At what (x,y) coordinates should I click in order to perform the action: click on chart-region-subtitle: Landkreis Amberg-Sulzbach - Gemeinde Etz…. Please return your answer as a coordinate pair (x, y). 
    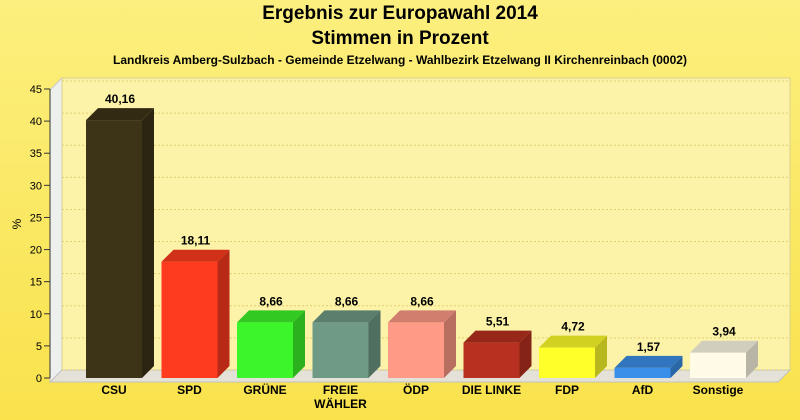
    Looking at the image, I should click on (400, 60).